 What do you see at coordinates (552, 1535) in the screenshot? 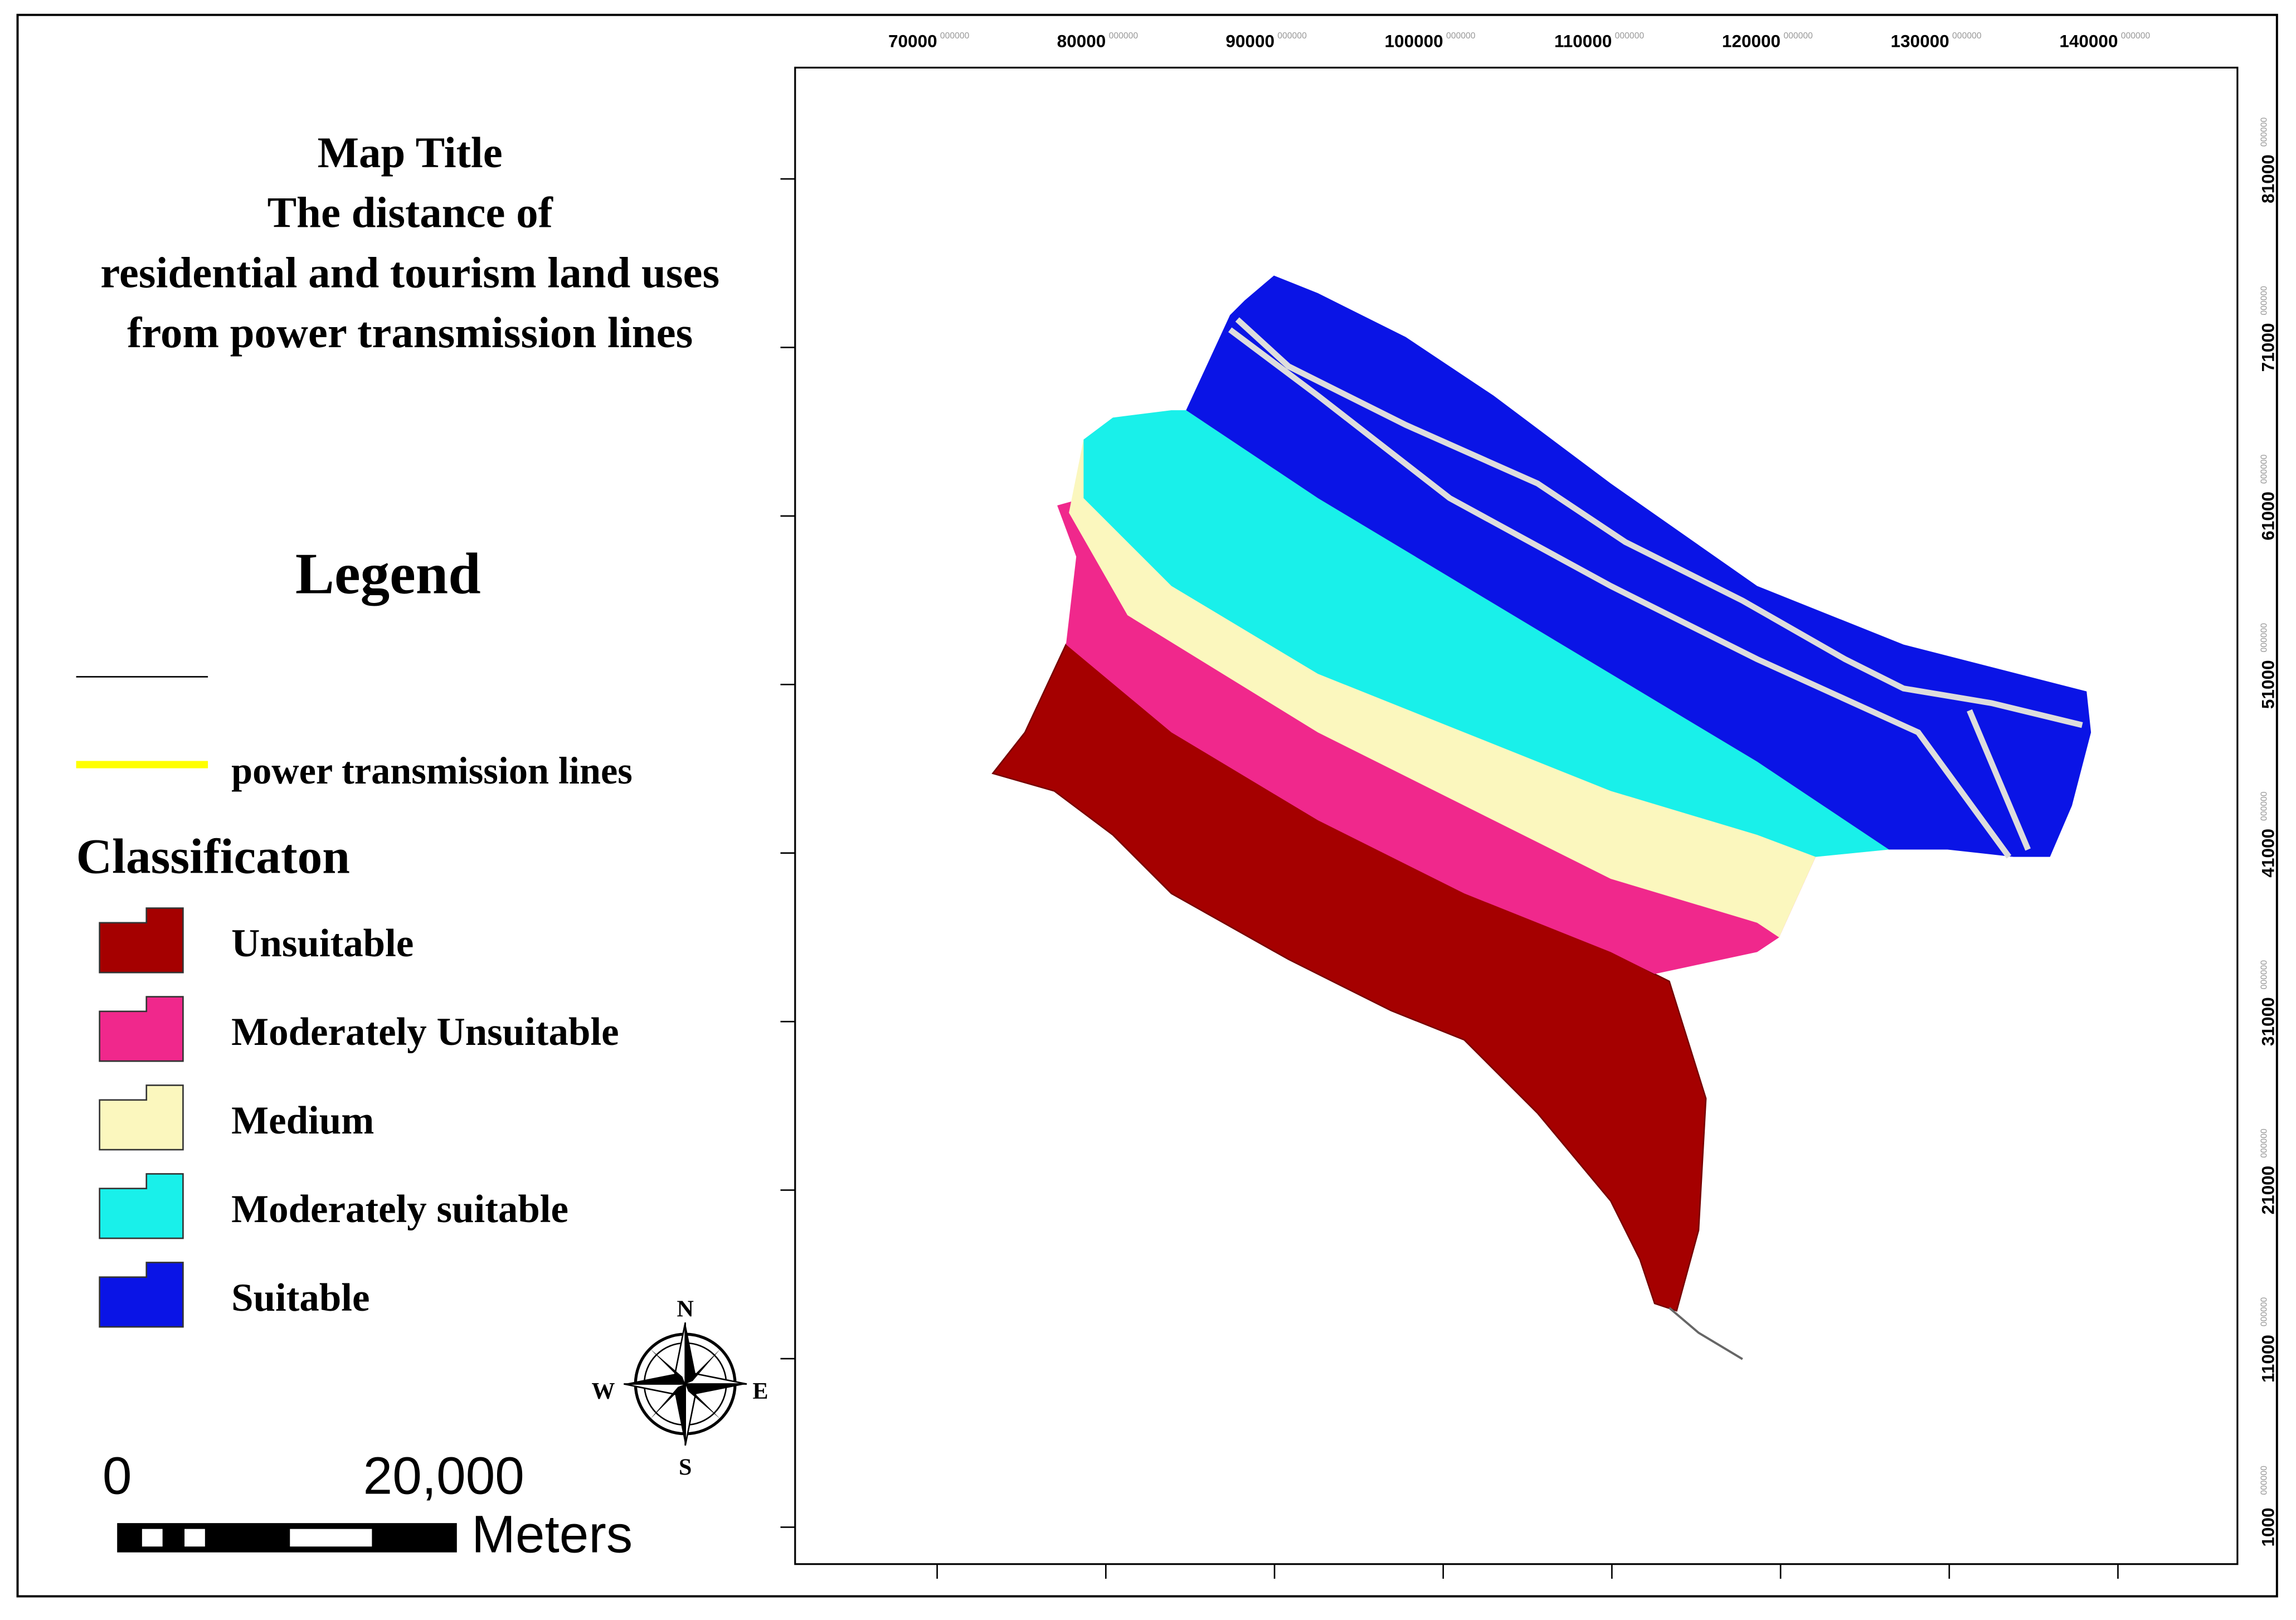
I see `scale-unit: Meters` at bounding box center [552, 1535].